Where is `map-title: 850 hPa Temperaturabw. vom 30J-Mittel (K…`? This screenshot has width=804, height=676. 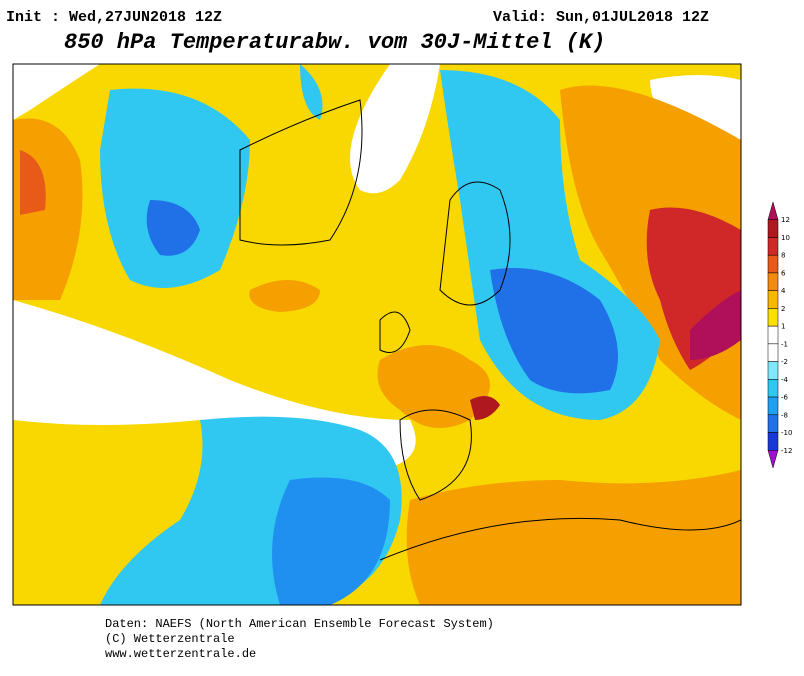 map-title: 850 hPa Temperaturabw. vom 30J-Mittel (K… is located at coordinates (334, 42).